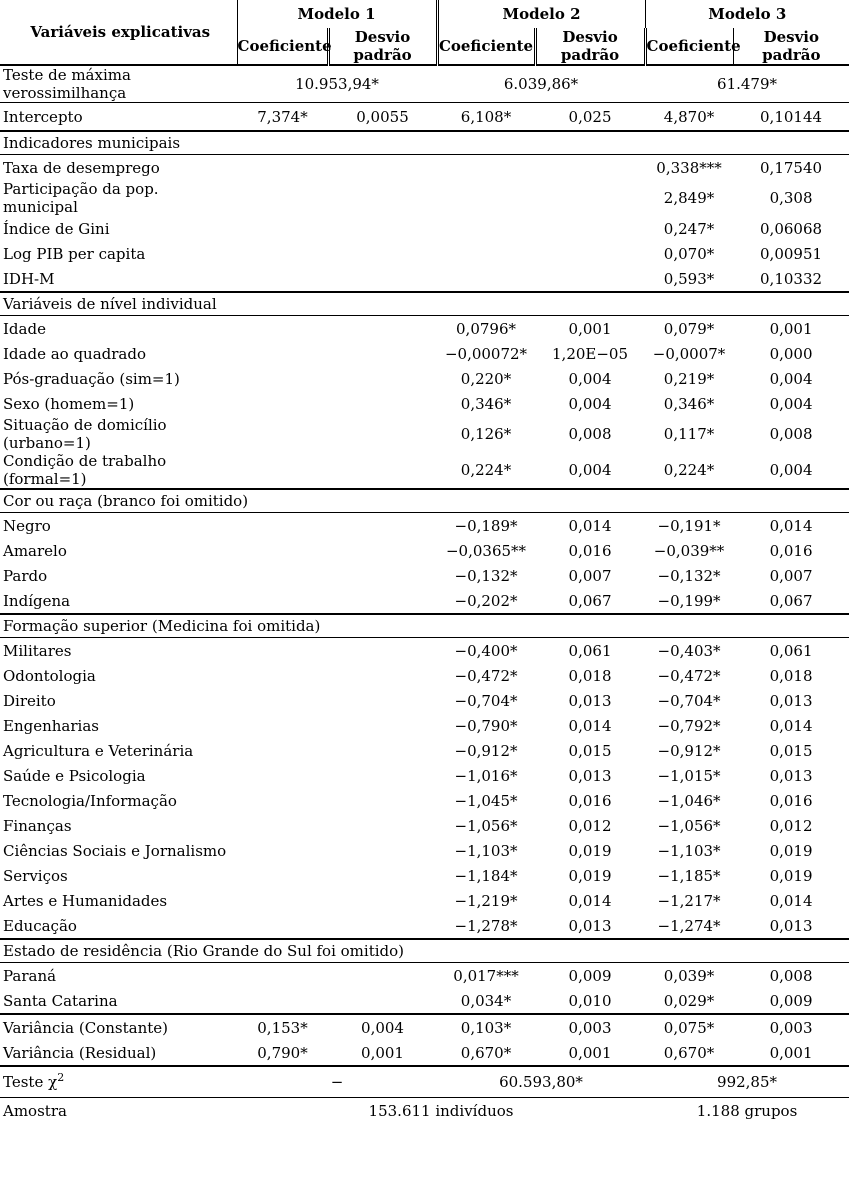  What do you see at coordinates (90, 800) in the screenshot?
I see `row-label: Tecnologia/Informação` at bounding box center [90, 800].